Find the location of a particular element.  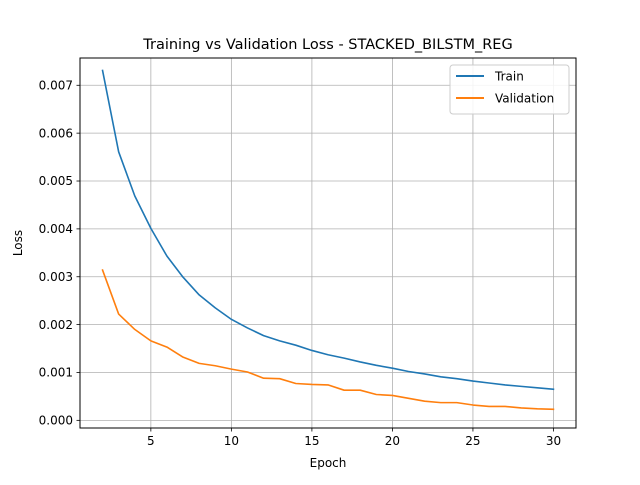

legend-label-validation: Validation is located at coordinates (524, 99).